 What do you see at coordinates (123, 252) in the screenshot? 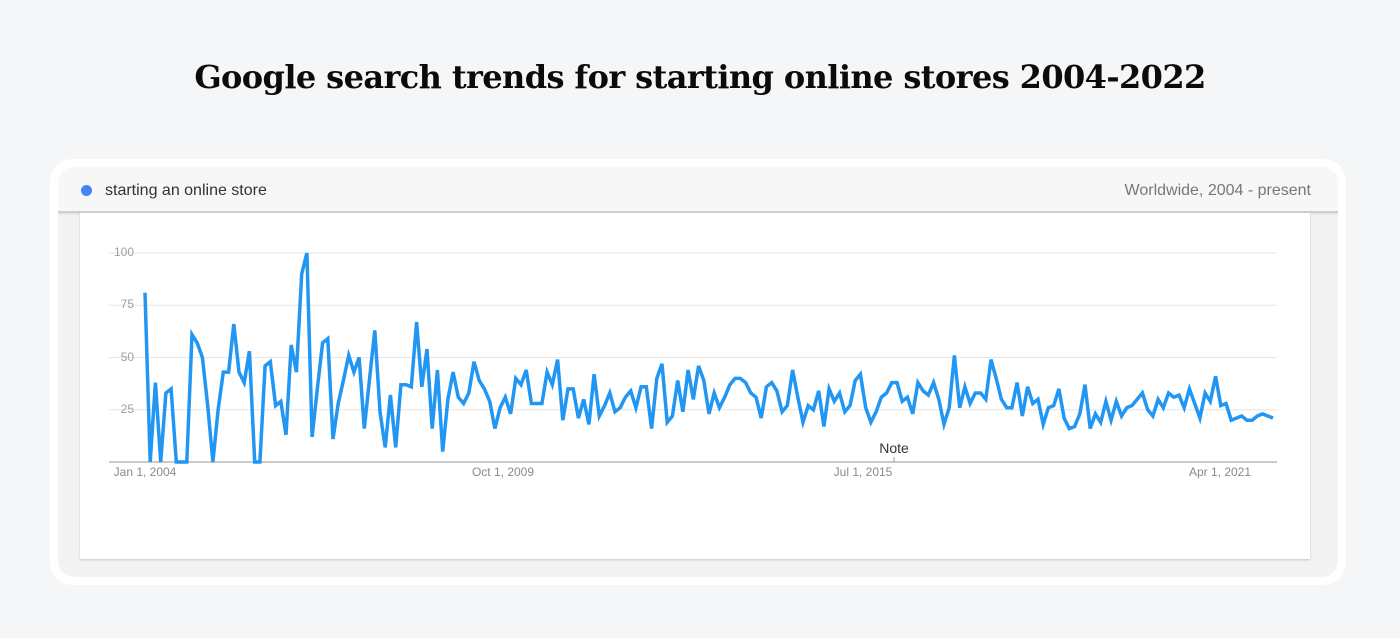
I see `y-tick-label: 100` at bounding box center [123, 252].